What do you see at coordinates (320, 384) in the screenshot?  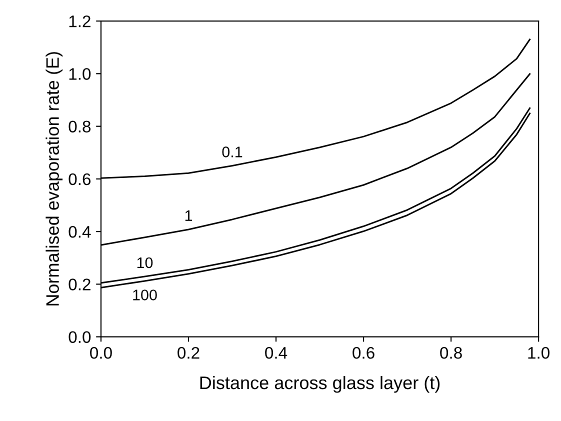 I see `x-axis-title: Distance across glass layer (t)` at bounding box center [320, 384].